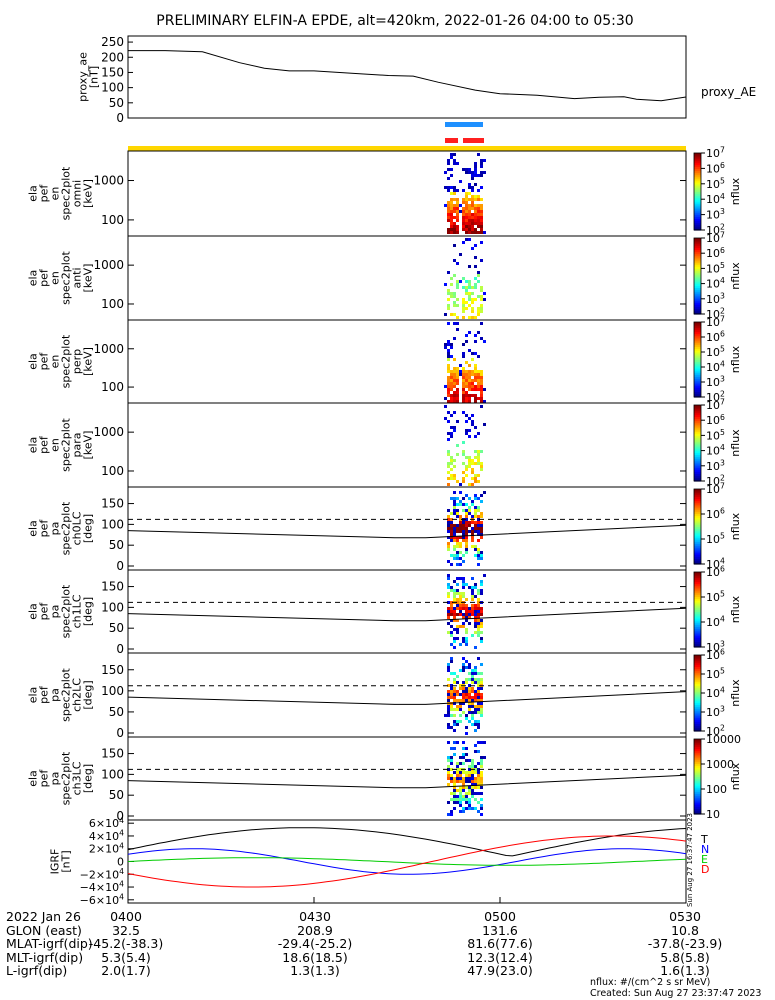 Image resolution: width=775 pixels, height=1000 pixels. I want to click on colorbar-tick-label: 104, so click(715, 693).